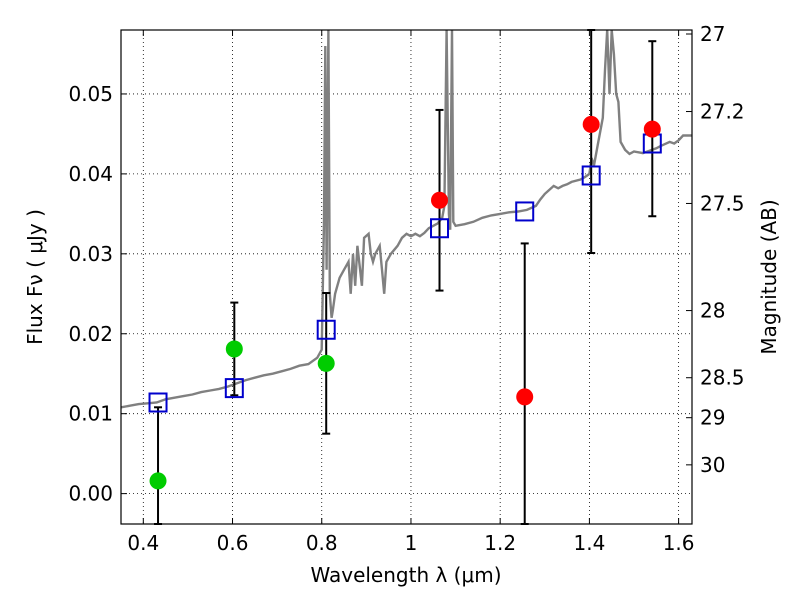  What do you see at coordinates (90, 174) in the screenshot?
I see `y-tick-label: 0.04` at bounding box center [90, 174].